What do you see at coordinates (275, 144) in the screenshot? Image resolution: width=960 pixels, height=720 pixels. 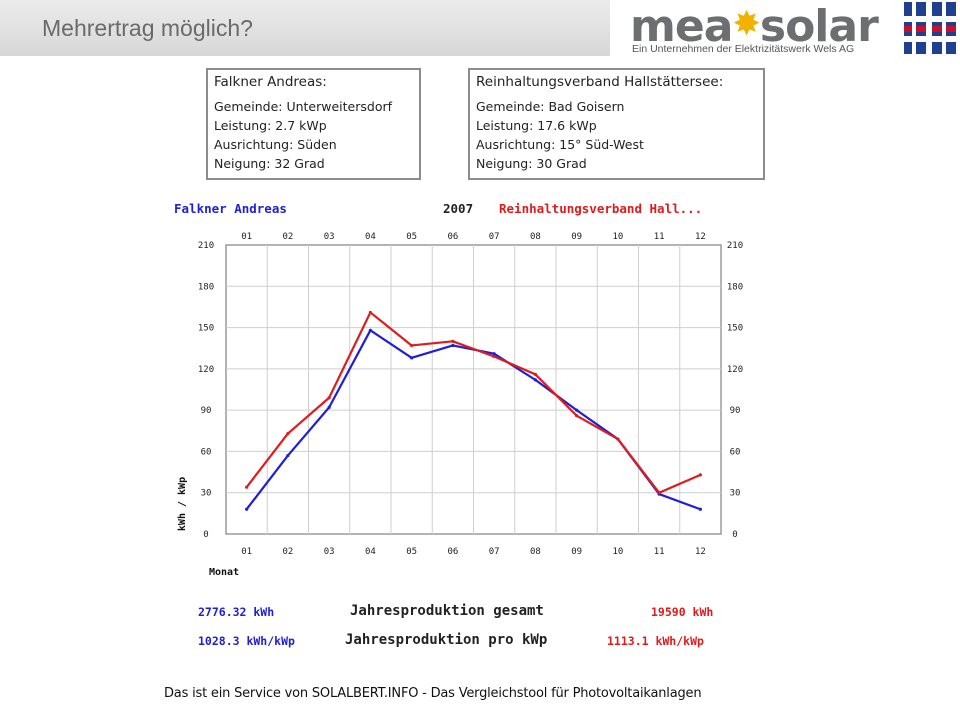 I see `plant-a-line: Ausrichtung: Süden` at bounding box center [275, 144].